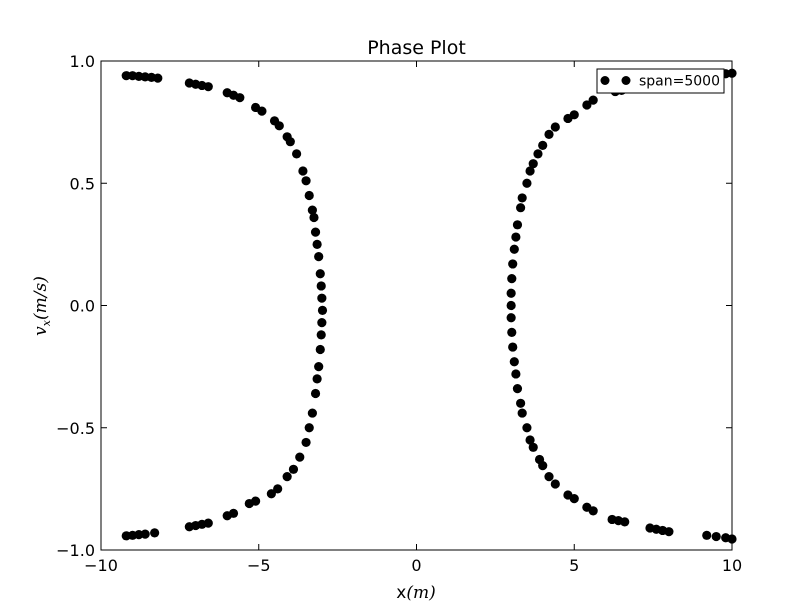 Image resolution: width=812 pixels, height=612 pixels. Describe the element at coordinates (75, 428) in the screenshot. I see `y-tick-label: −0.5` at that location.